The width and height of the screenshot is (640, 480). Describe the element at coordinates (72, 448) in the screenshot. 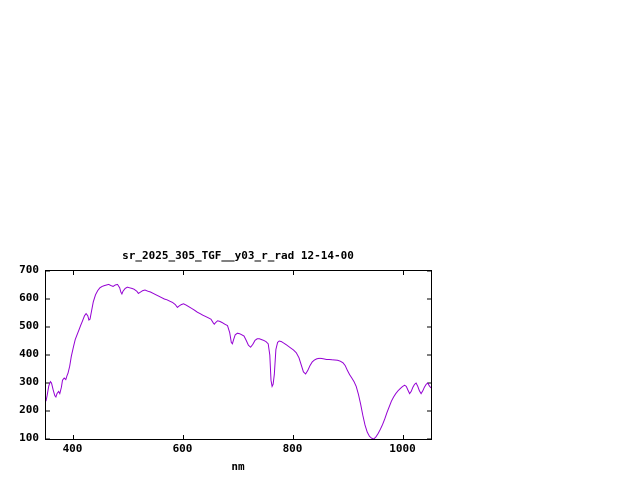

I see `x-tick-label: 400` at that location.